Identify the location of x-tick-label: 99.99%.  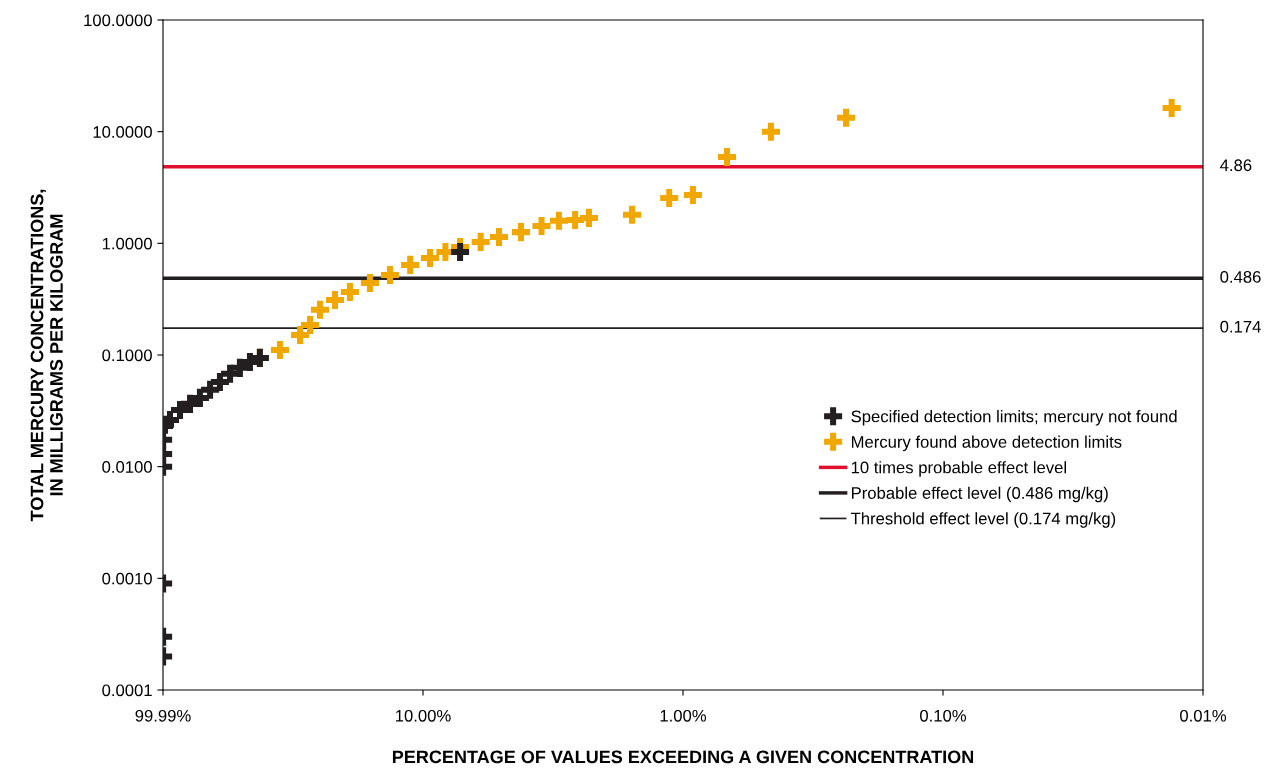
(163, 715).